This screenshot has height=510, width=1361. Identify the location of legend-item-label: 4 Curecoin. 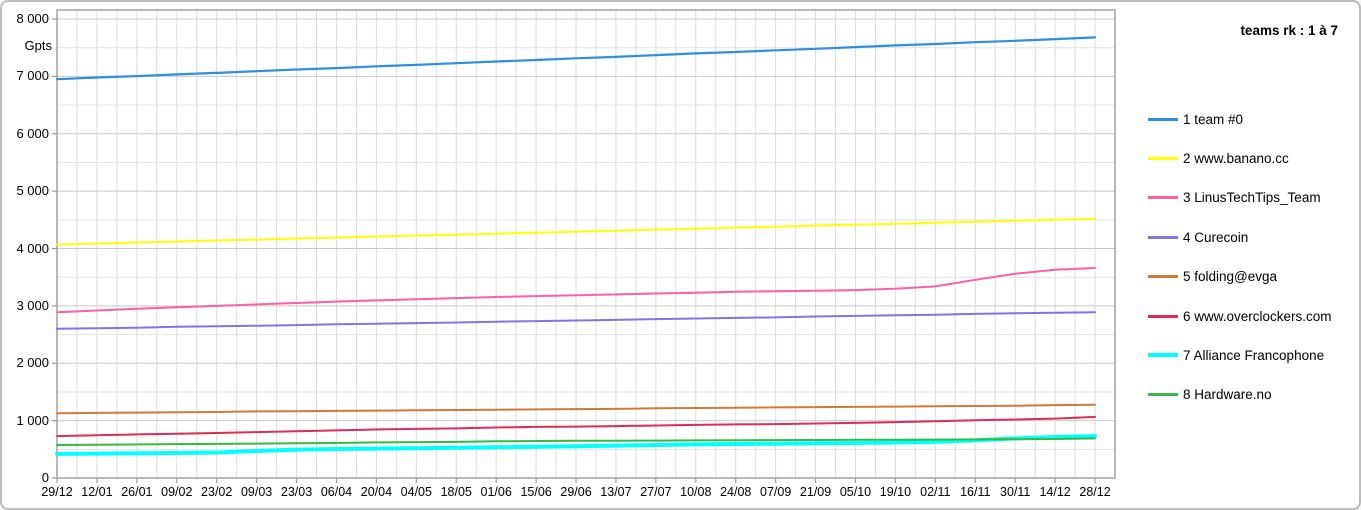
(1216, 237).